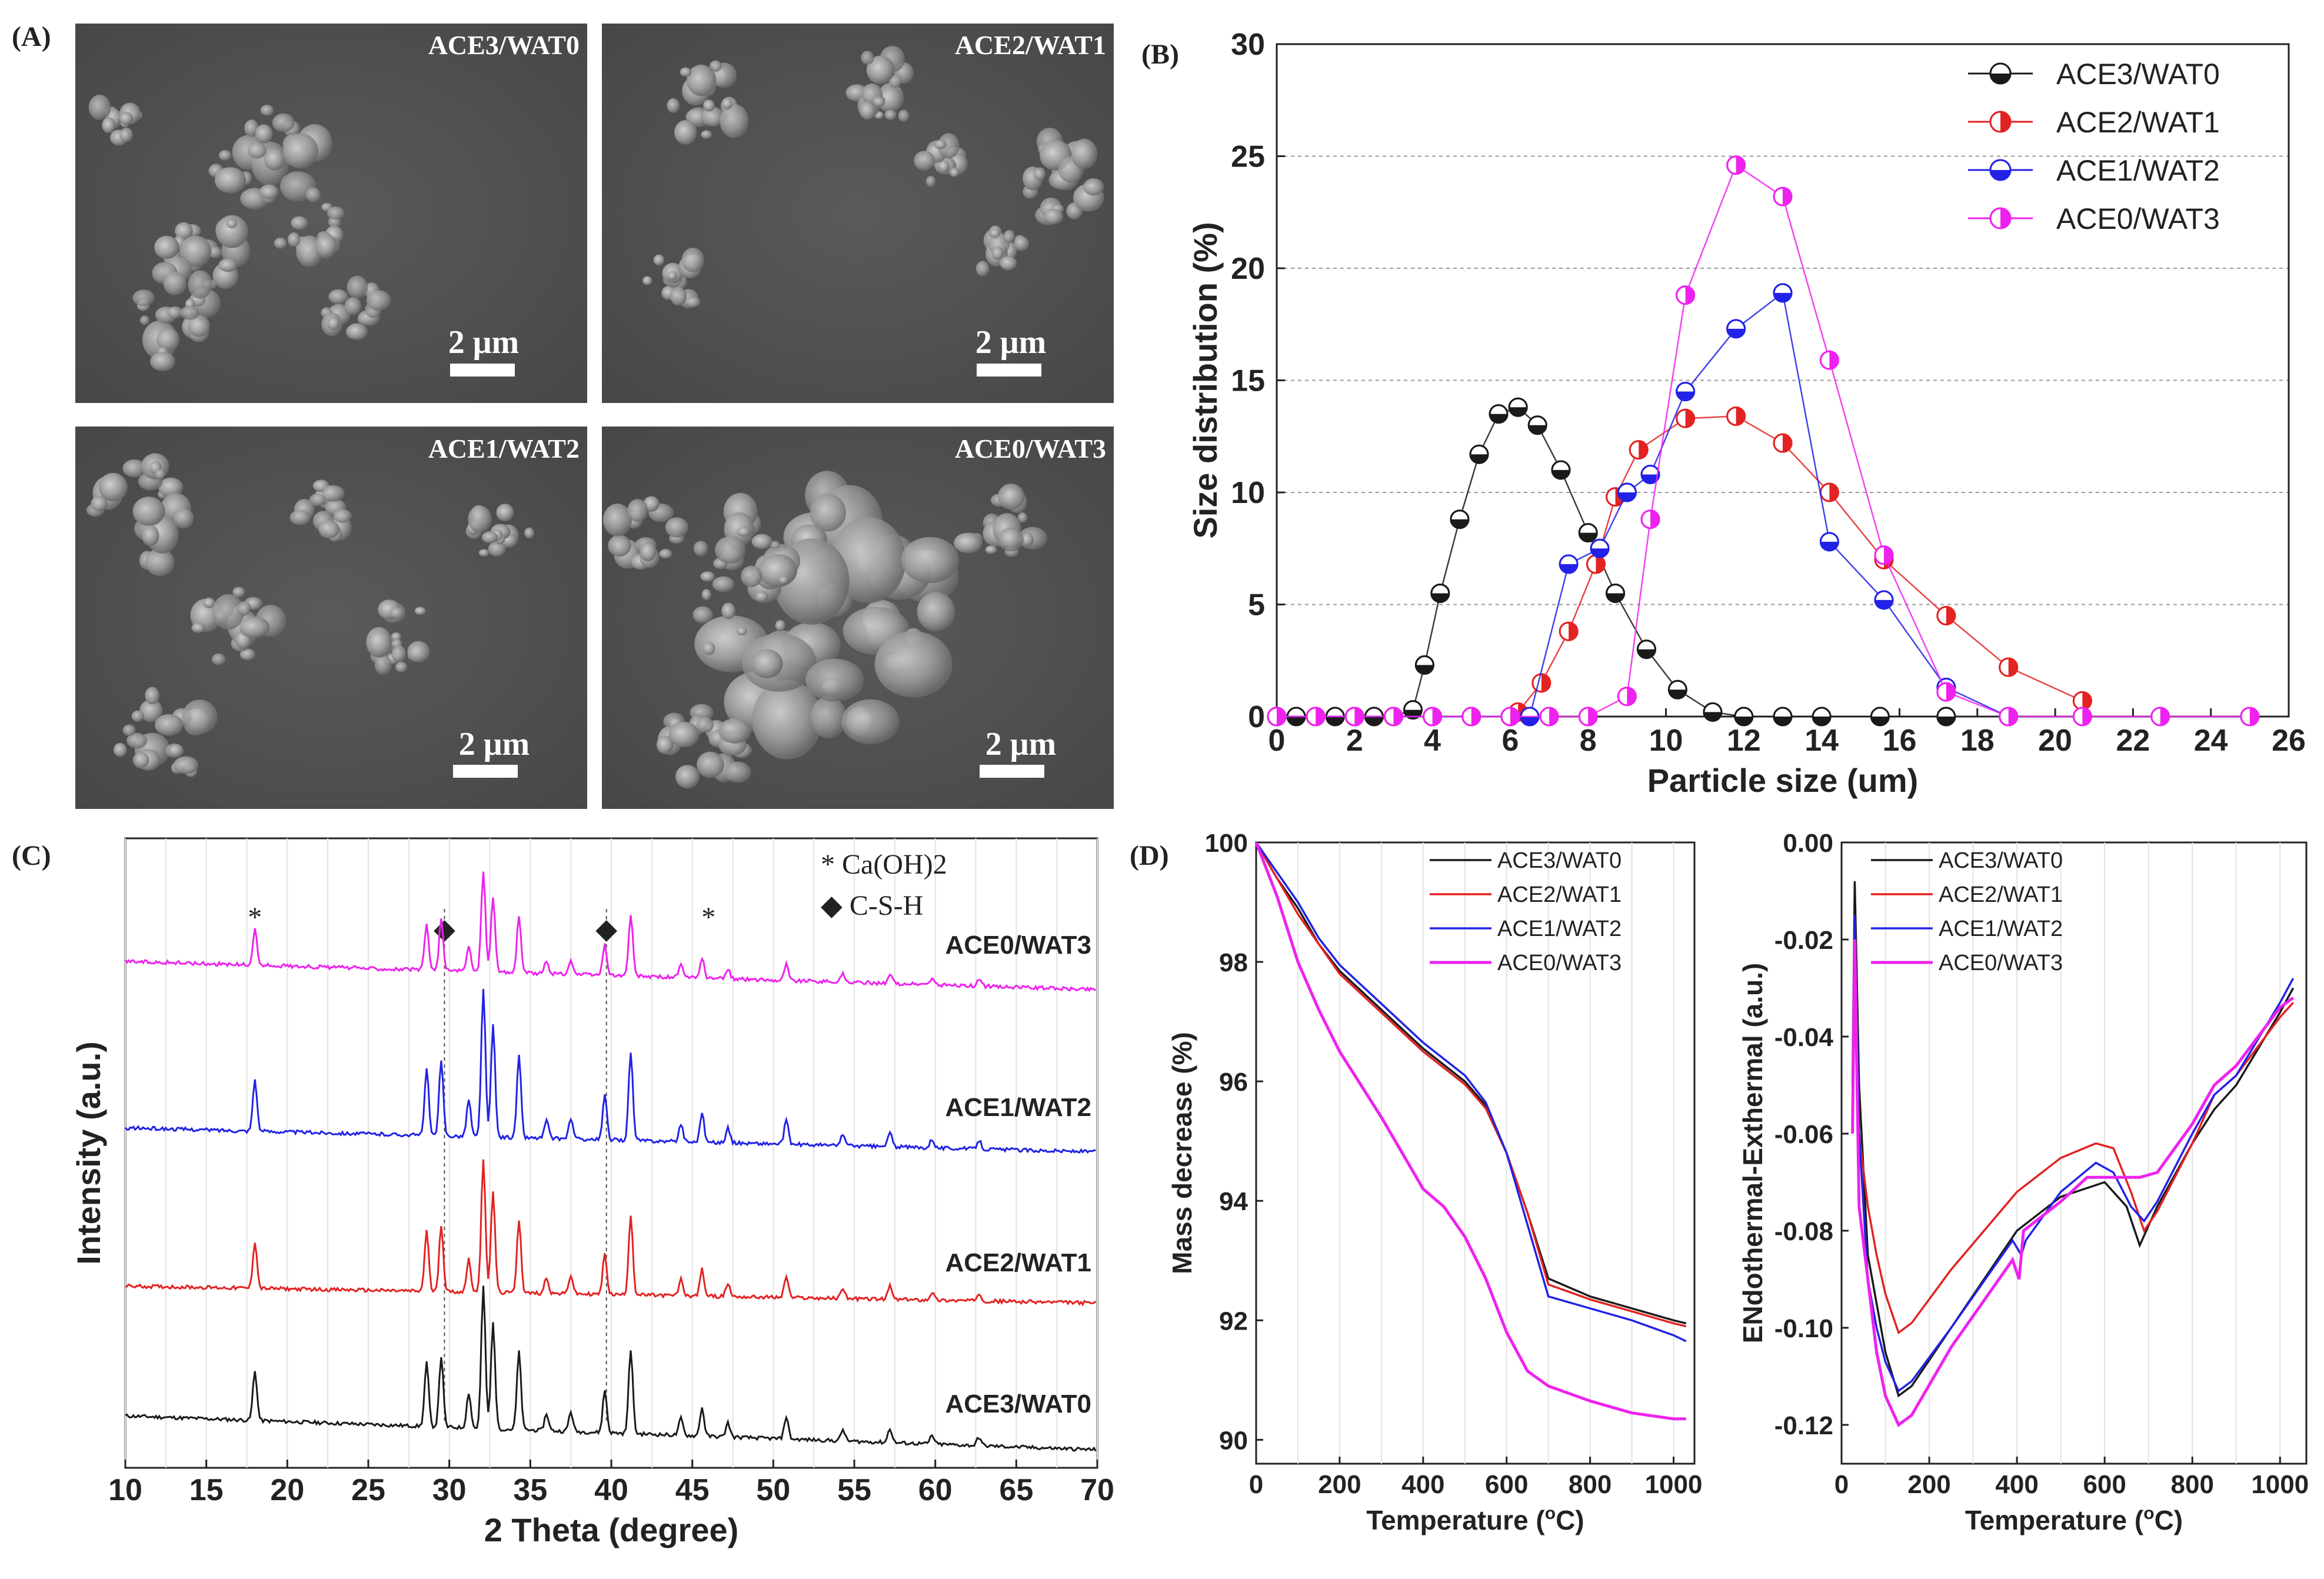 The height and width of the screenshot is (1579, 2324). Describe the element at coordinates (1018, 1107) in the screenshot. I see `trace-label: ACE1/WAT2` at that location.